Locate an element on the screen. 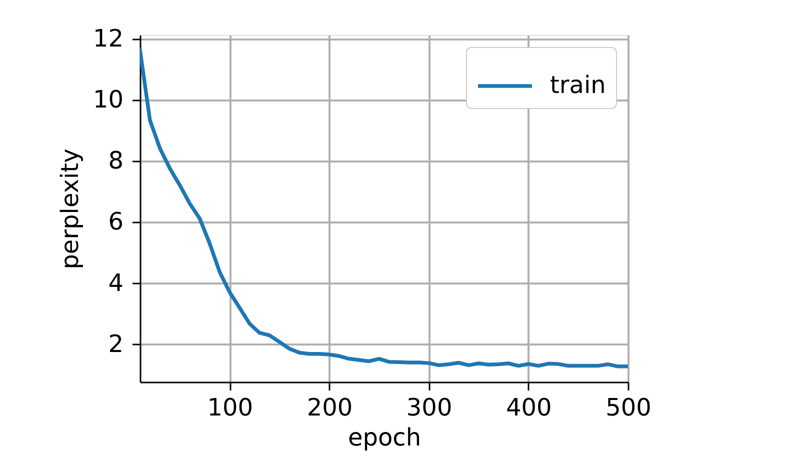 The height and width of the screenshot is (467, 811). y-tick-label: 8 is located at coordinates (116, 160).